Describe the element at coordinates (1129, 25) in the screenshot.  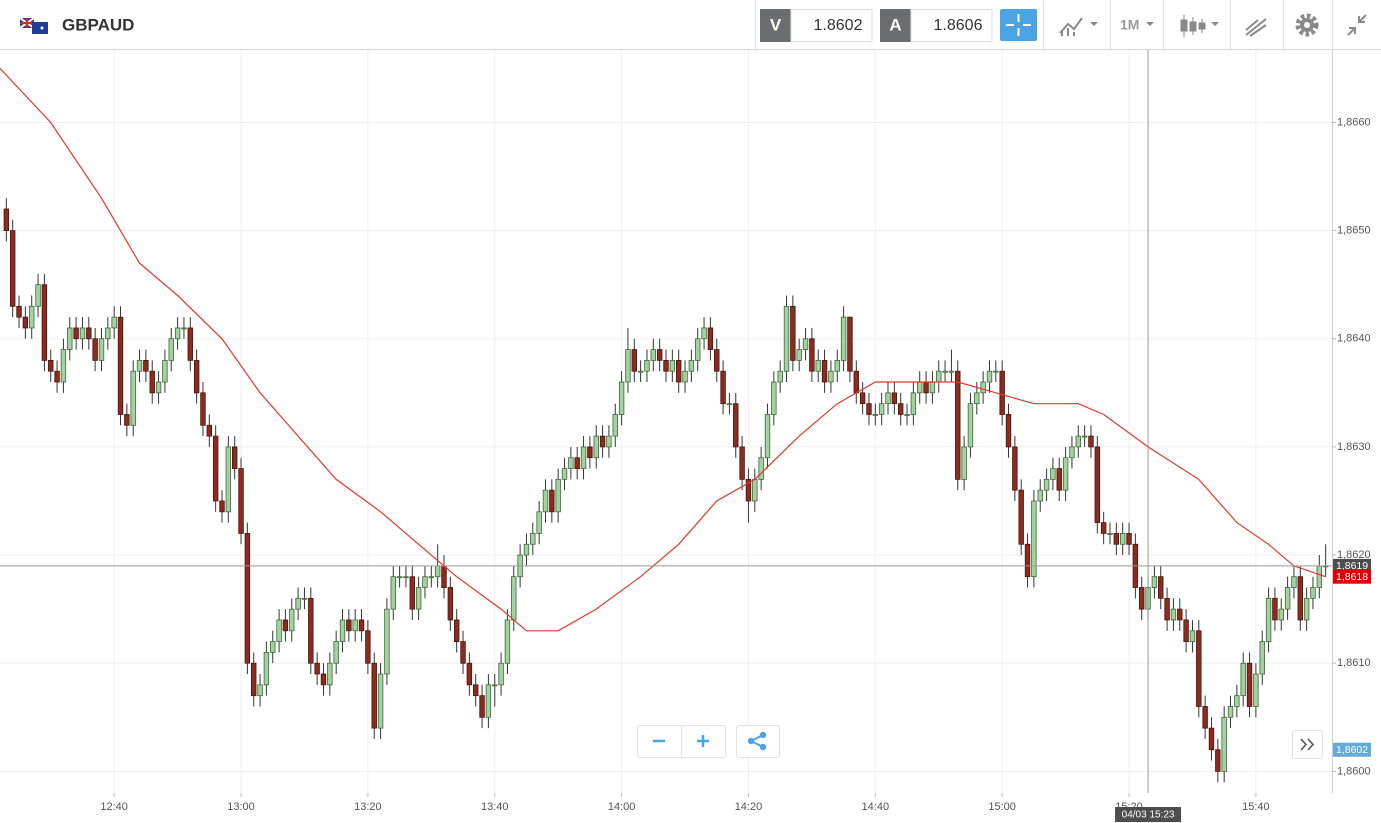
I see `timeframe: 1M` at that location.